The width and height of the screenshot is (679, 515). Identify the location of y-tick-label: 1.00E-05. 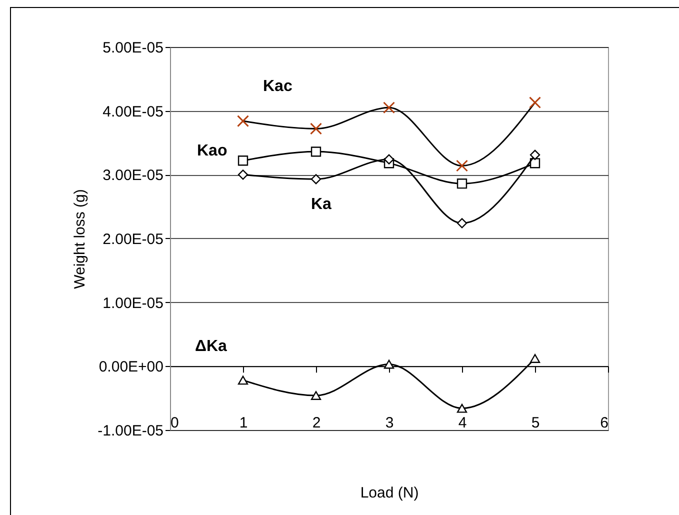
(133, 303).